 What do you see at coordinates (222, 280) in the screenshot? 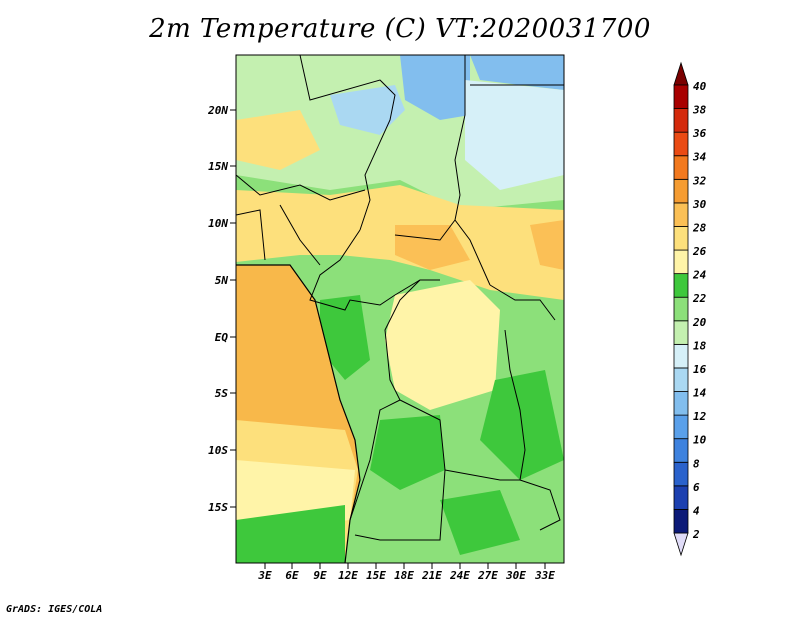
I see `lat-label-5n: 5N` at bounding box center [222, 280].